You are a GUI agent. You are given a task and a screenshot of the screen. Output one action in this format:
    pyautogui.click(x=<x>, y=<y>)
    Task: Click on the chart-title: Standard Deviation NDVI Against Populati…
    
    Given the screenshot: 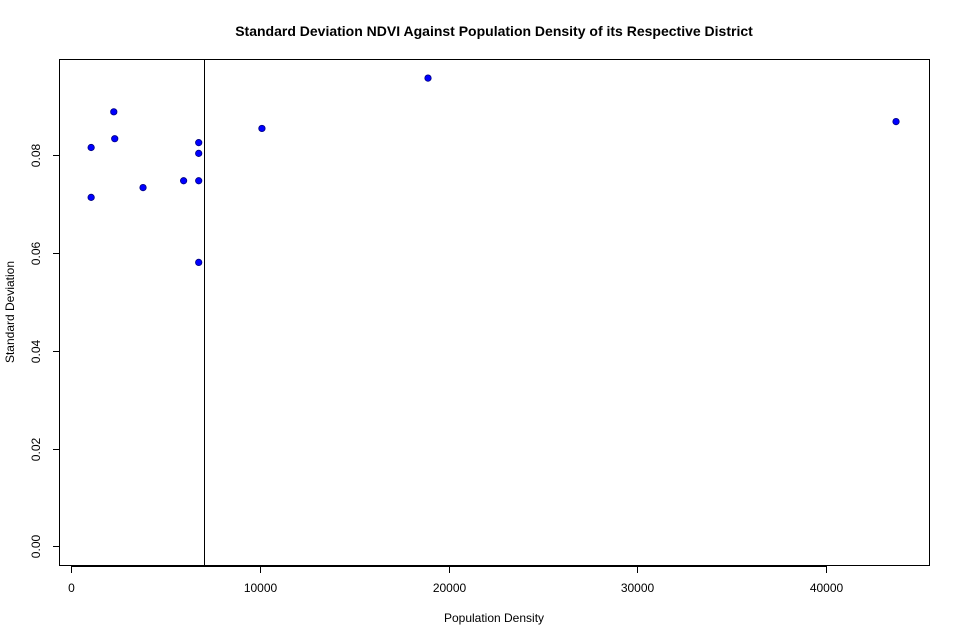 What is the action you would take?
    pyautogui.click(x=494, y=31)
    